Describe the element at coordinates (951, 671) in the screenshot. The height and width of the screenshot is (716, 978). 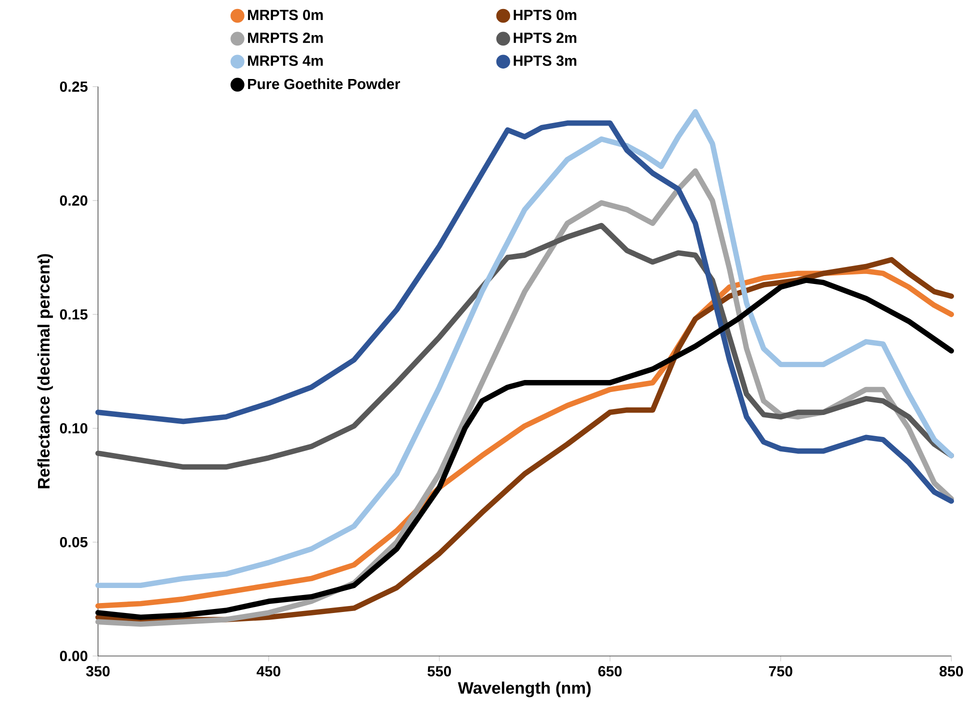
I see `x-tick-label: 850` at that location.